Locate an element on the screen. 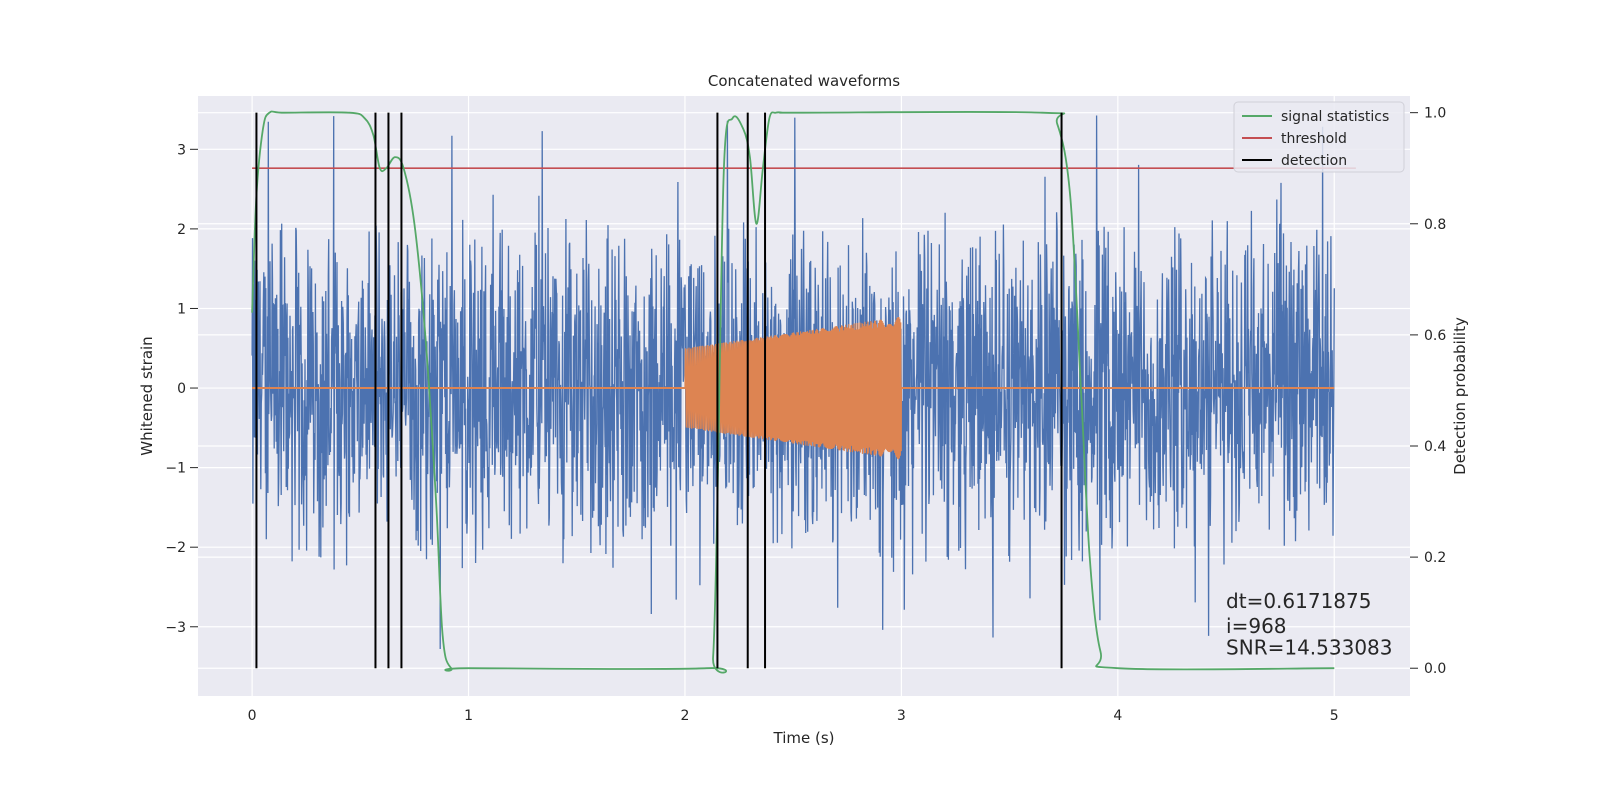 Image resolution: width=1600 pixels, height=800 pixels. legend-label-1: threshold is located at coordinates (1314, 139).